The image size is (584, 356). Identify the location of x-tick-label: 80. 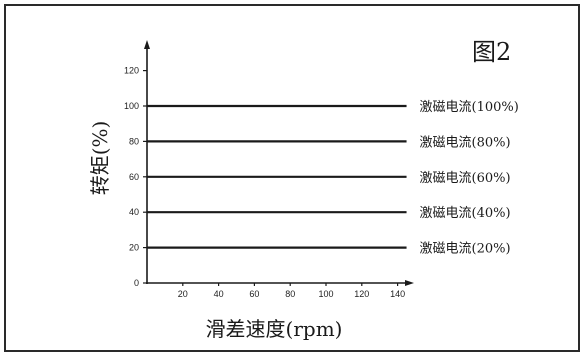
(290, 294).